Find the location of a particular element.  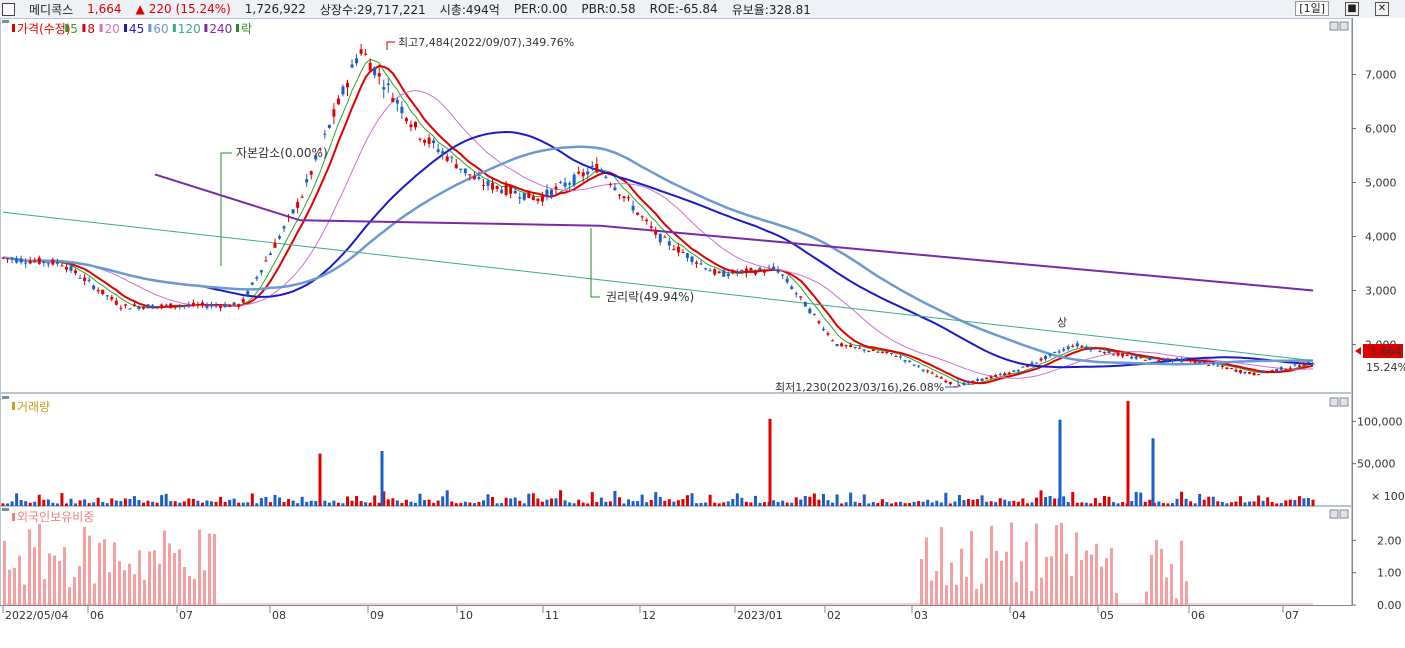

period-button: [1일] is located at coordinates (1312, 8).